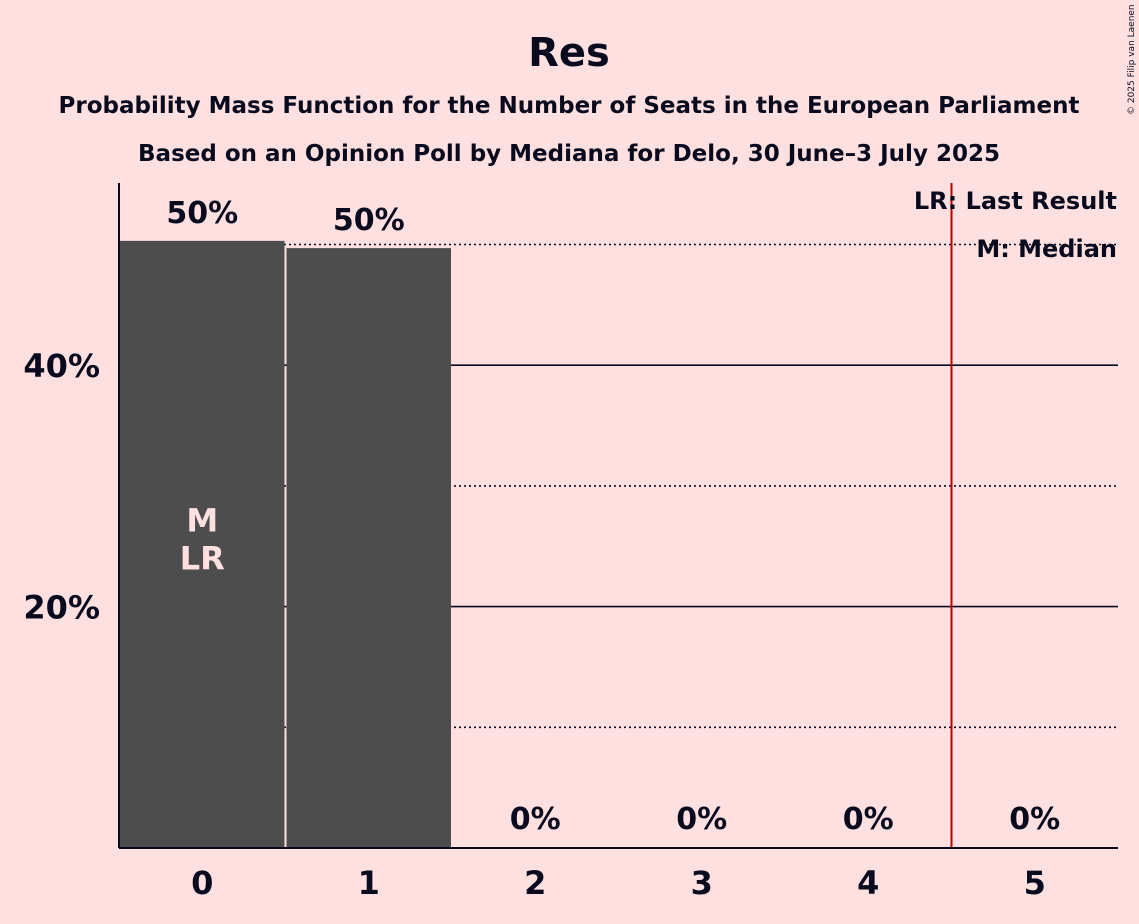  Describe the element at coordinates (1046, 249) in the screenshot. I see `legend-median: M: Median` at that location.